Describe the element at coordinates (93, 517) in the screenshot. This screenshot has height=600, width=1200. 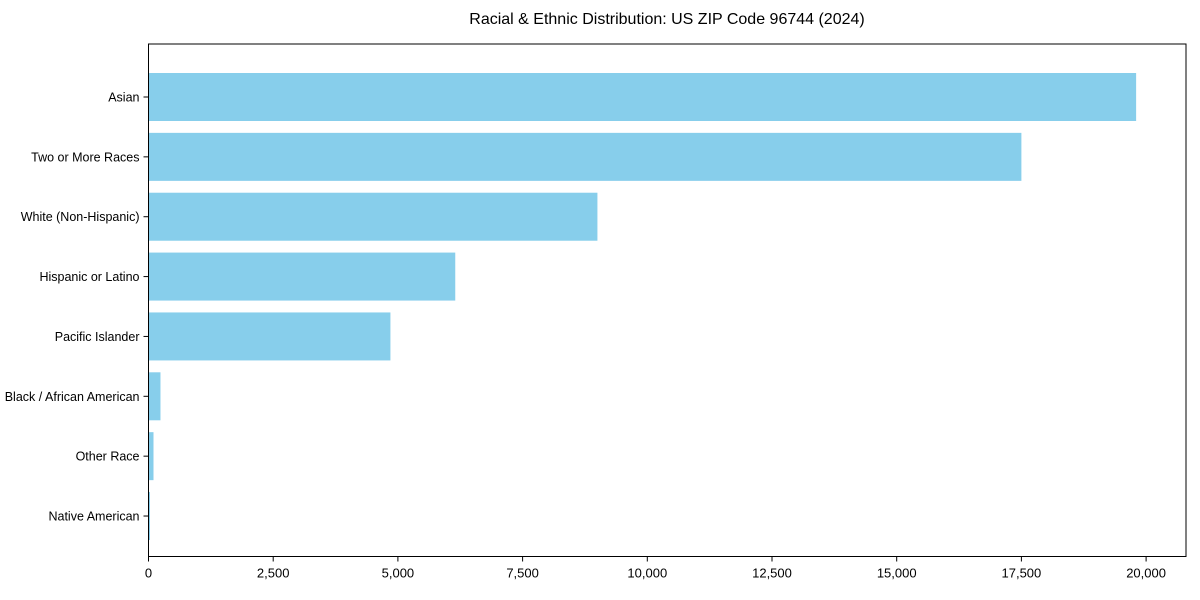
I see `y-axis-label: Native American` at that location.